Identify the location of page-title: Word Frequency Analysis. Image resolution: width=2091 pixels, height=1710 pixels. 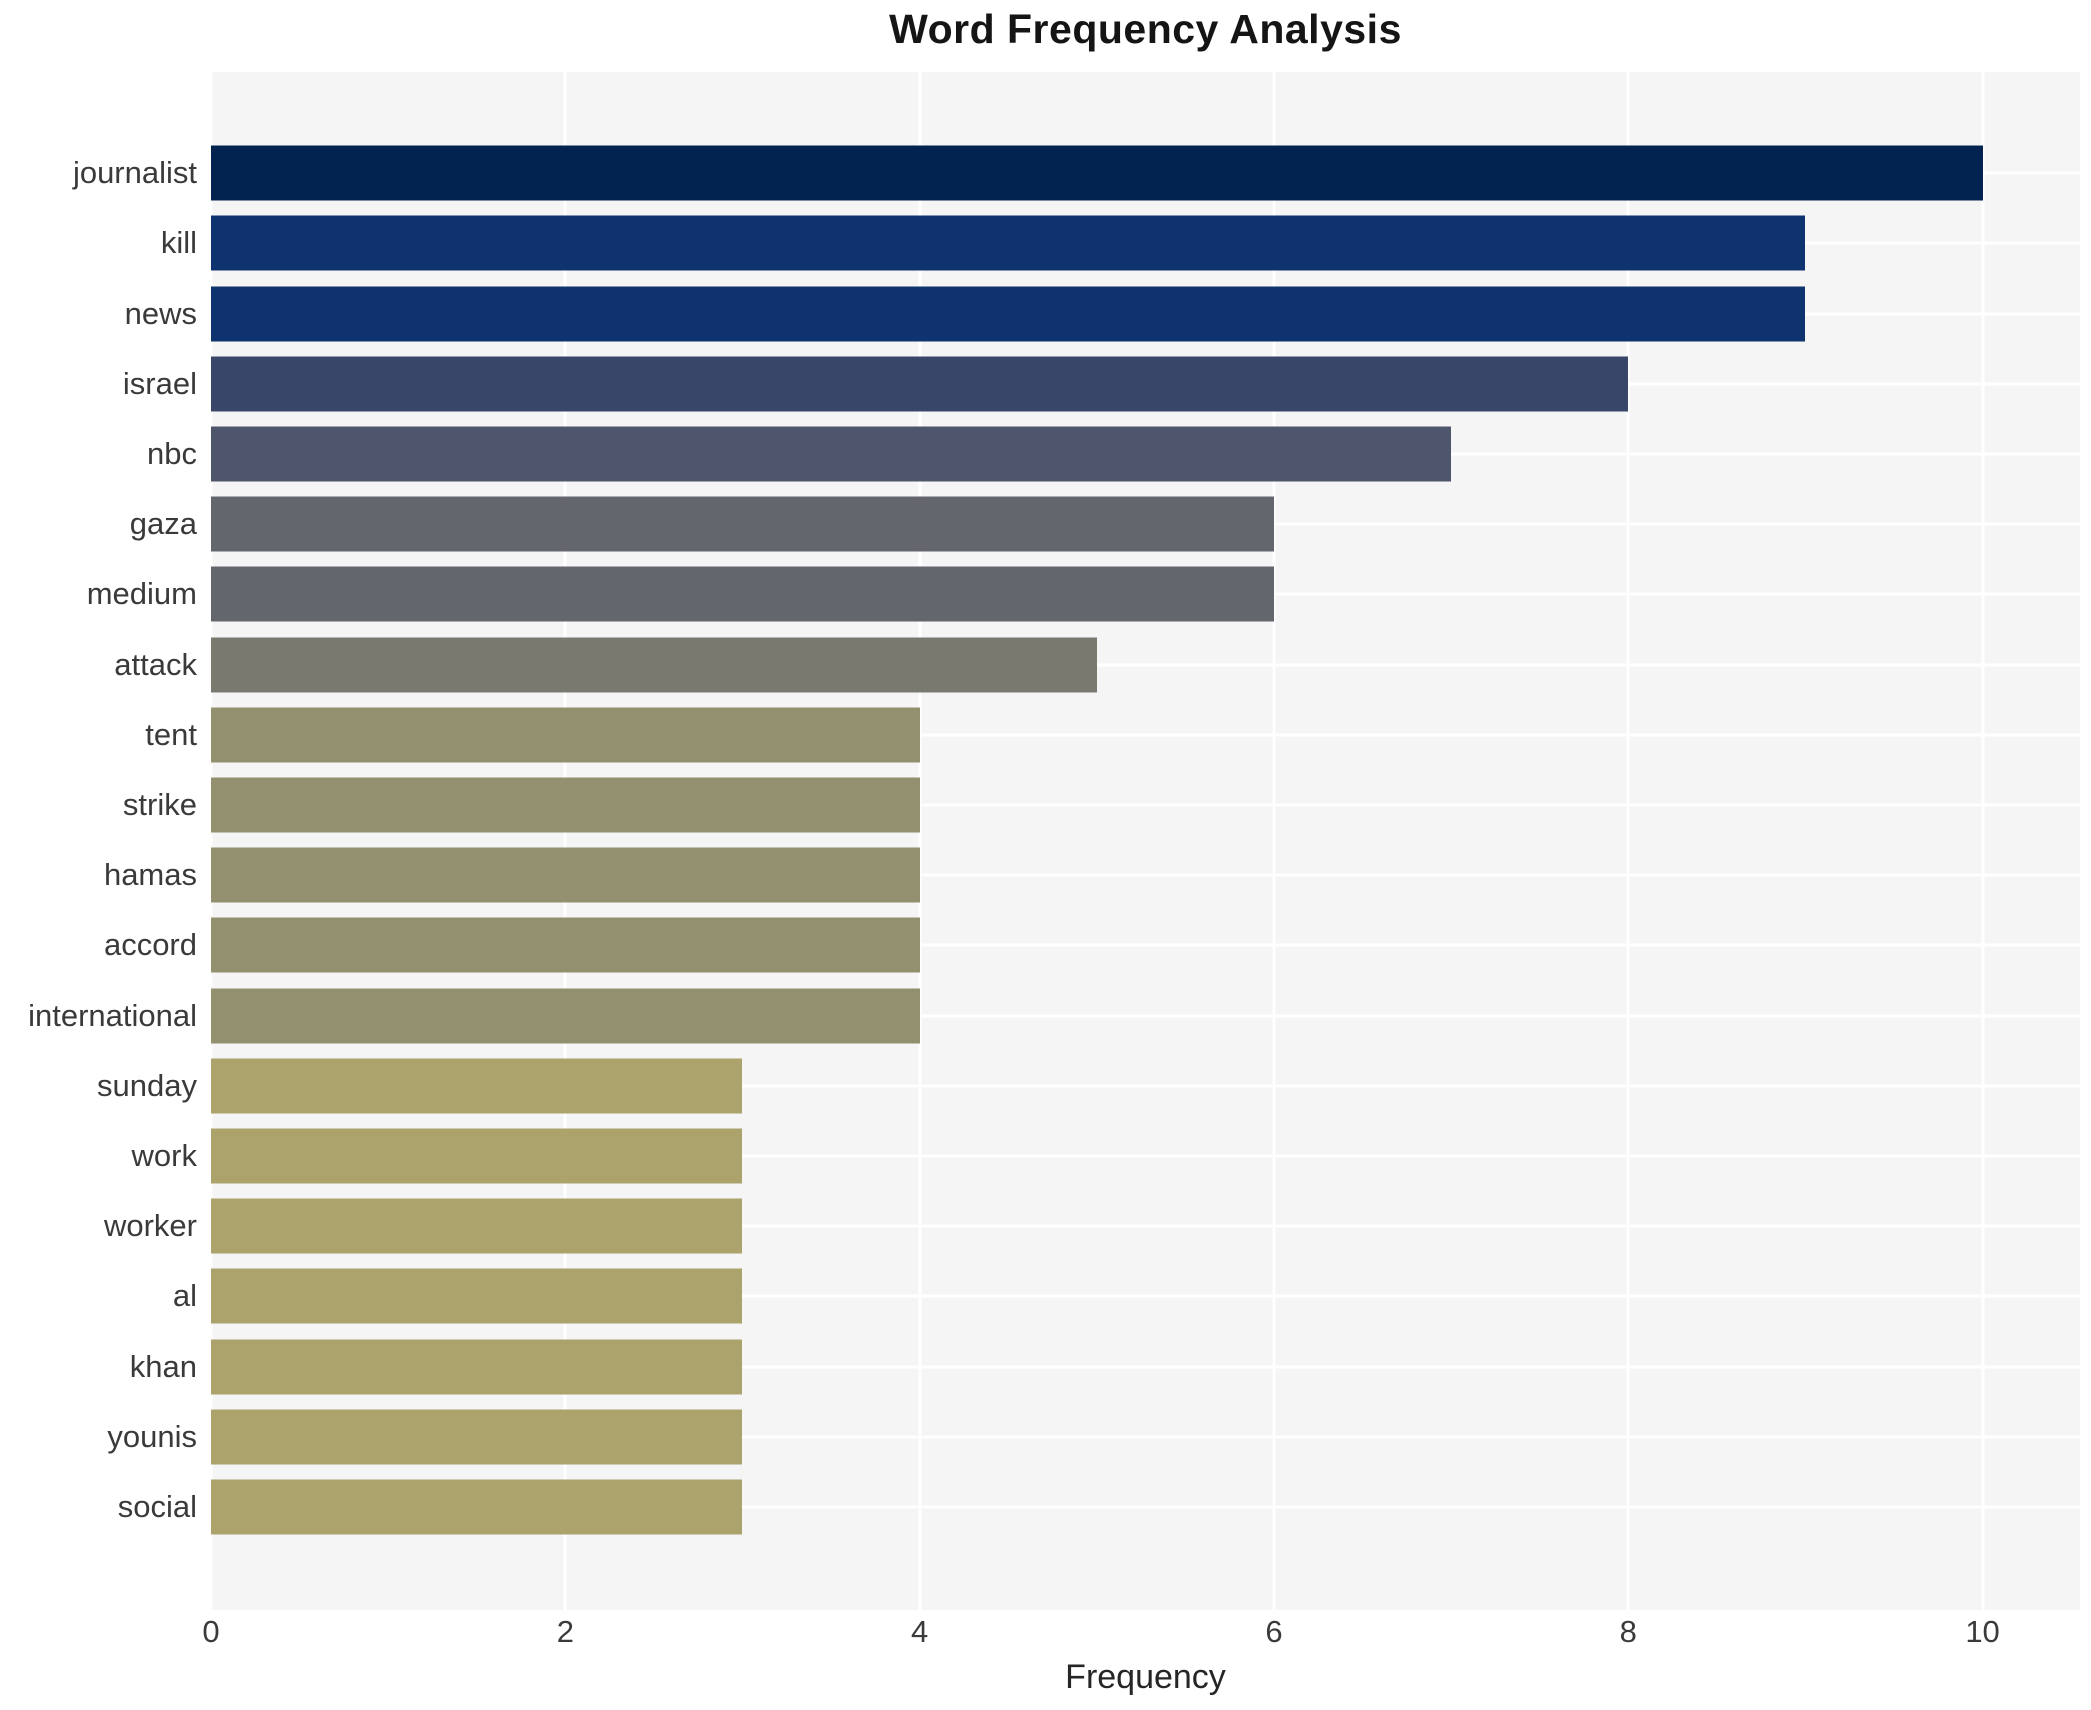
(1145, 29).